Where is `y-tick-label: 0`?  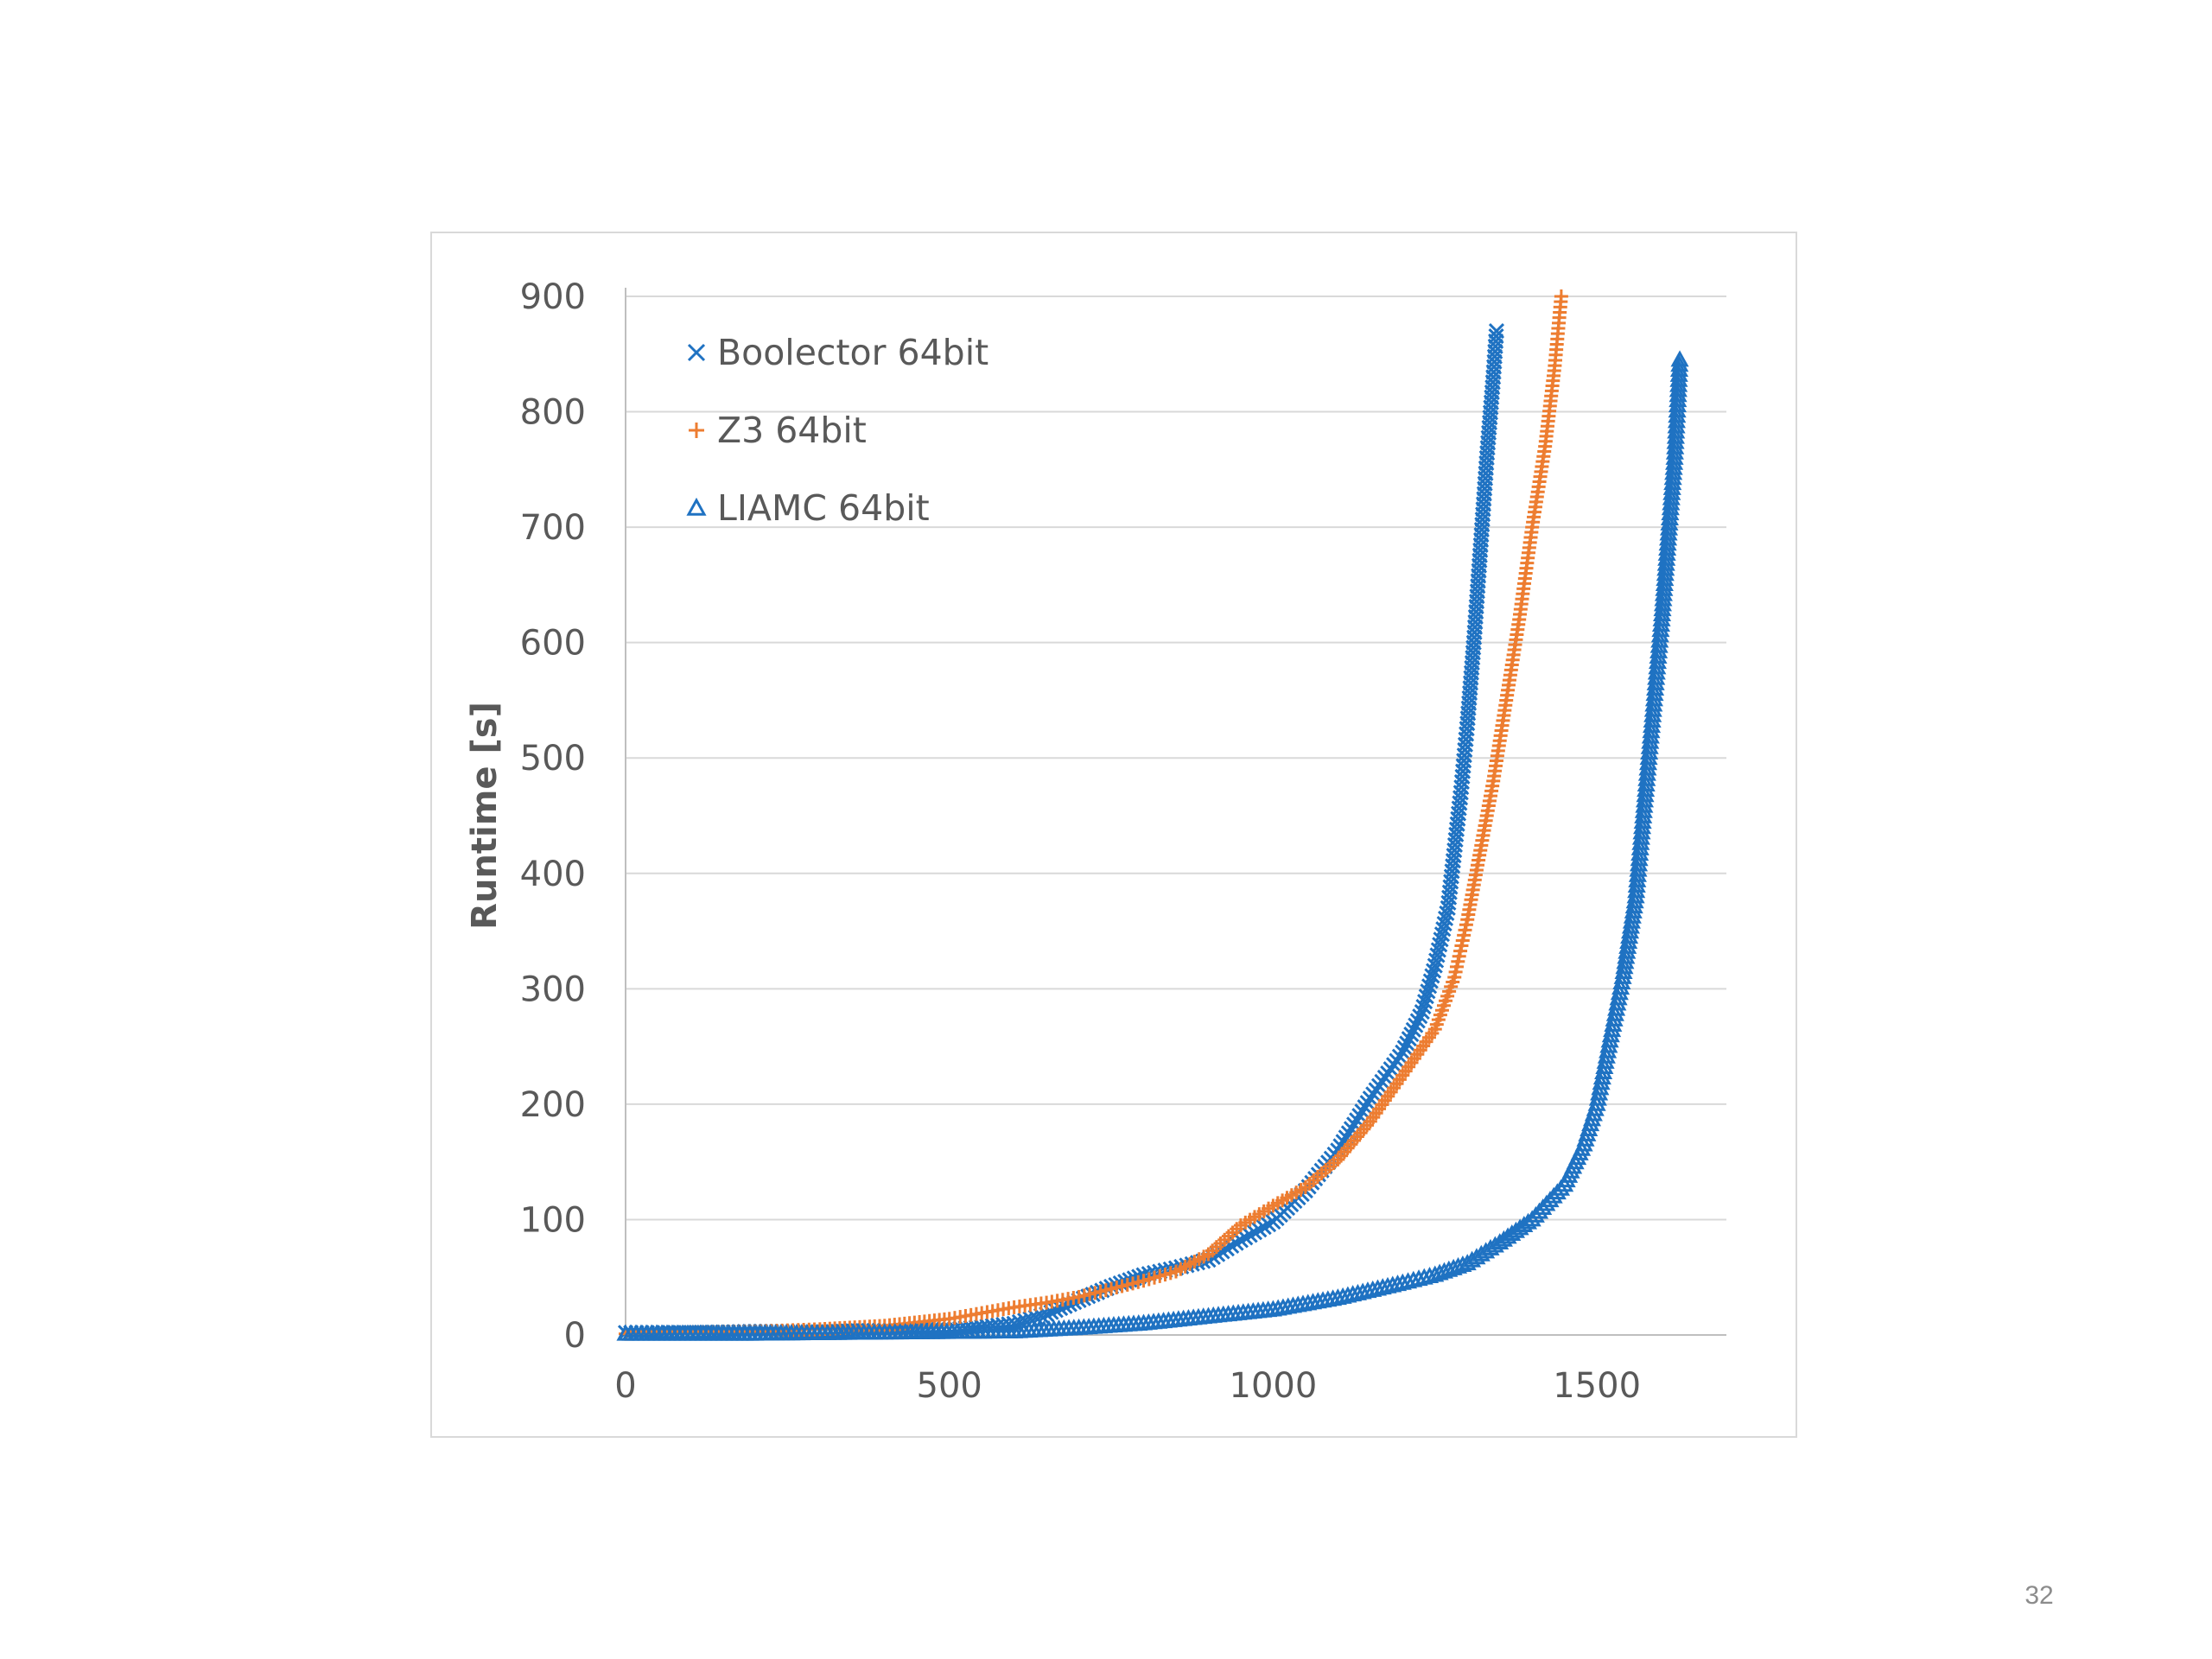 y-tick-label: 0 is located at coordinates (575, 1336).